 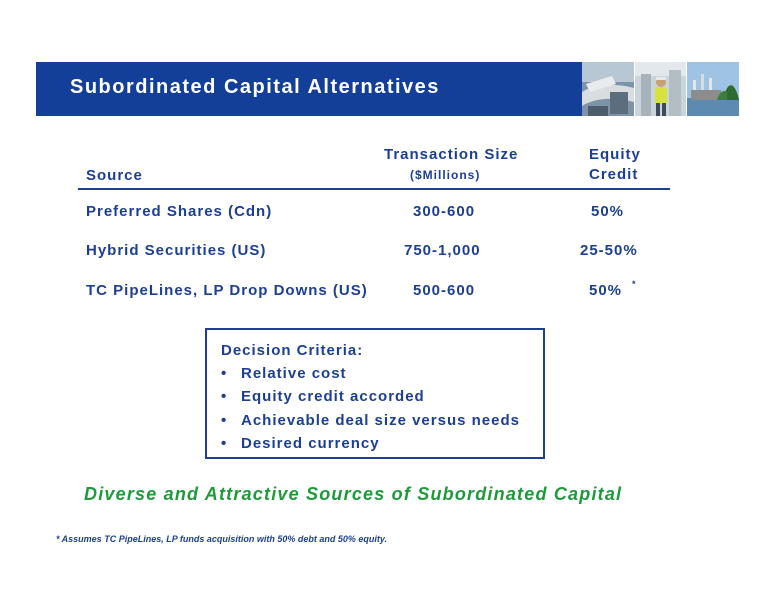 I want to click on criteria-item-label: Relative cost, so click(x=294, y=373).